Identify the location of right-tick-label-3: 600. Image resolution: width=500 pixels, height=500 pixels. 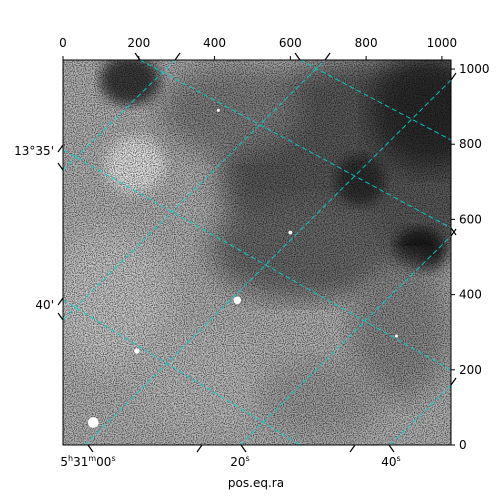
(470, 219).